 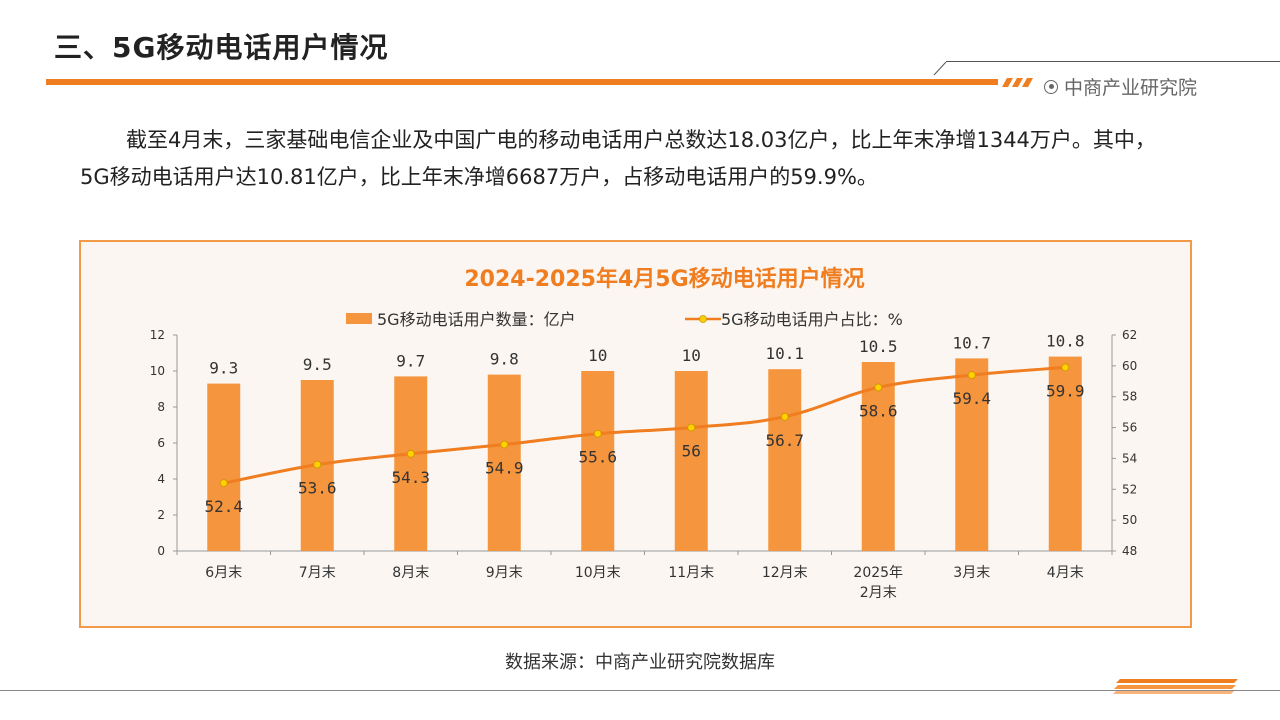 I want to click on x-tick-label: 8月末, so click(x=410, y=573).